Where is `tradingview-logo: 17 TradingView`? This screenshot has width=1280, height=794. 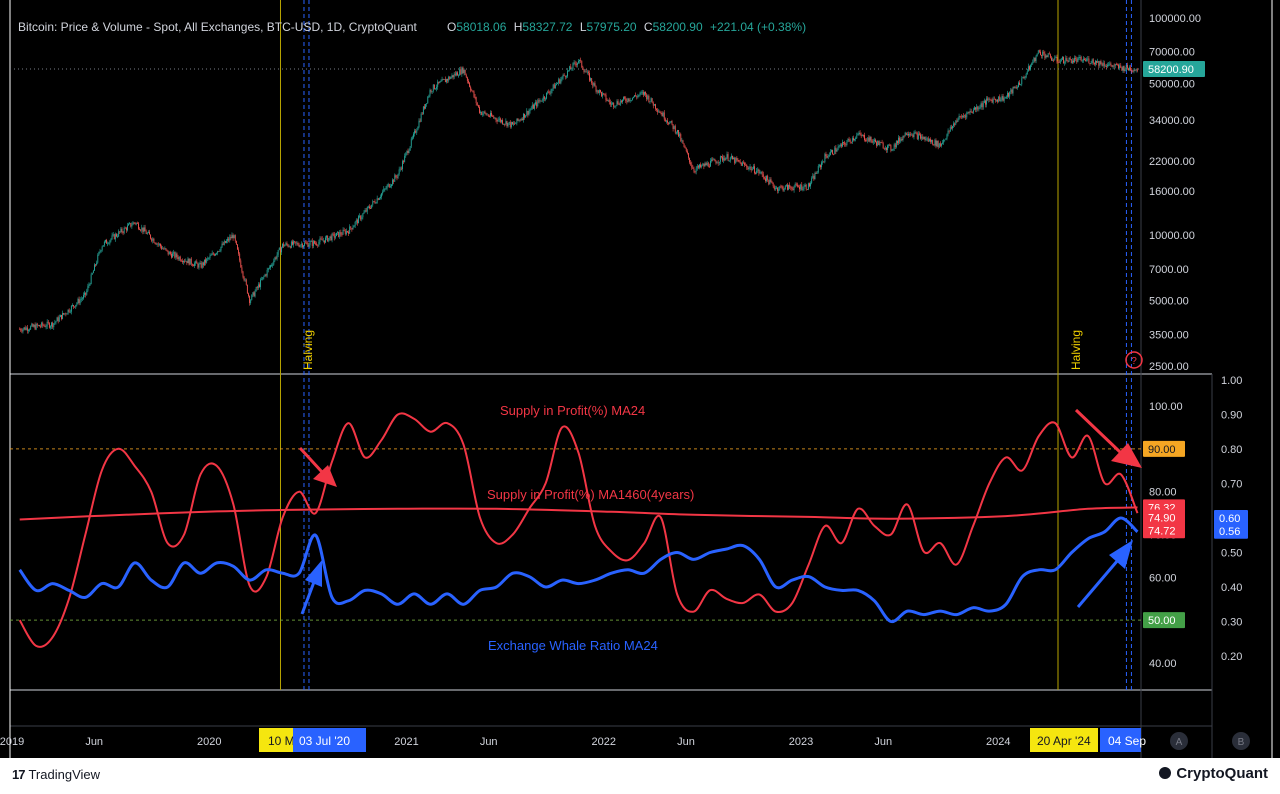 tradingview-logo: 17 TradingView is located at coordinates (56, 774).